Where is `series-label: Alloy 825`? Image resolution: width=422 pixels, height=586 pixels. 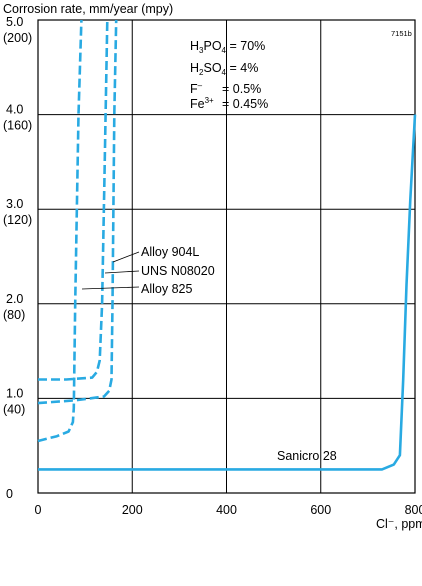
series-label: Alloy 825 is located at coordinates (166, 289).